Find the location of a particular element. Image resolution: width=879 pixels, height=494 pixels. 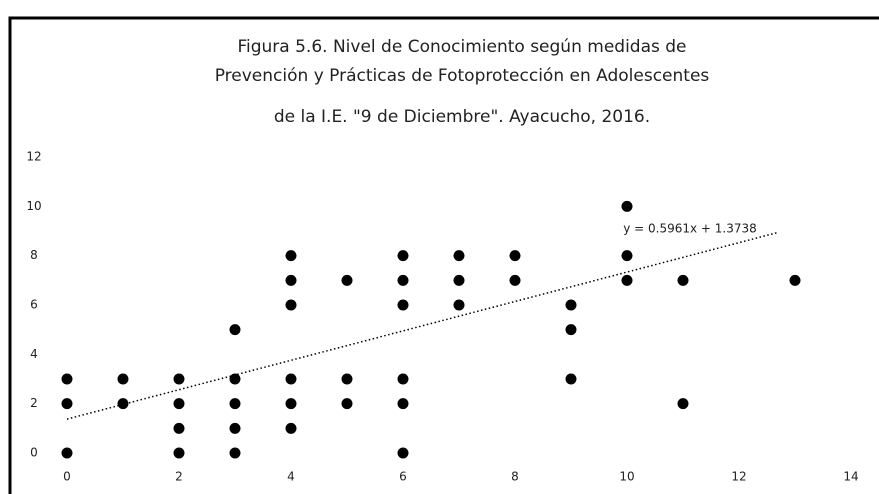

y-tick-label: 2 is located at coordinates (34, 403).